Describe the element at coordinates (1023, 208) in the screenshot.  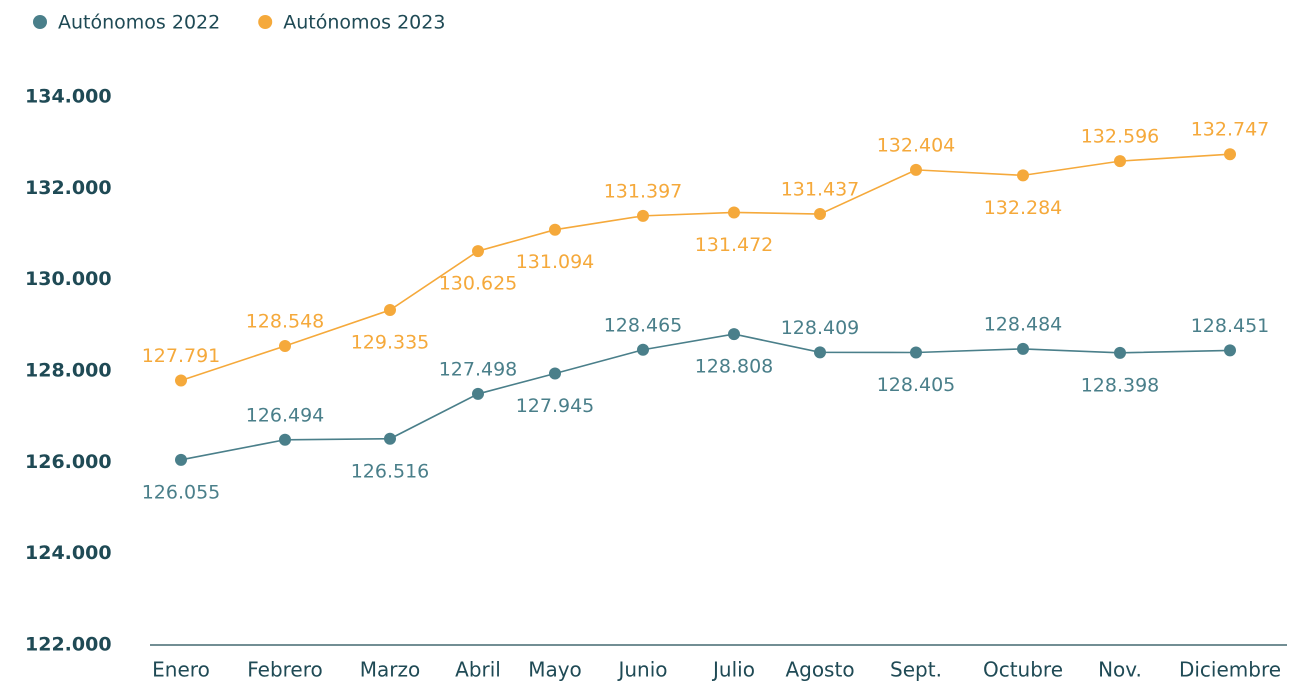
I see `data-label: 132.284` at that location.